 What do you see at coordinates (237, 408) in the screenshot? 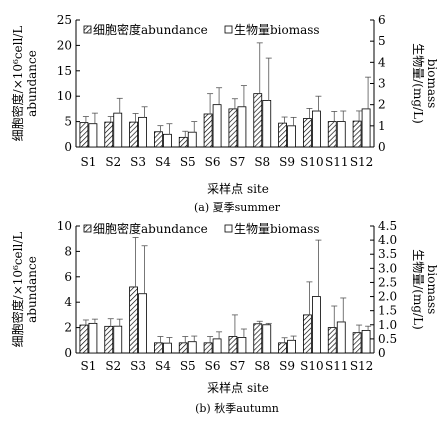
I see `chart-b-caption: (b) 秋季autumn` at bounding box center [237, 408].